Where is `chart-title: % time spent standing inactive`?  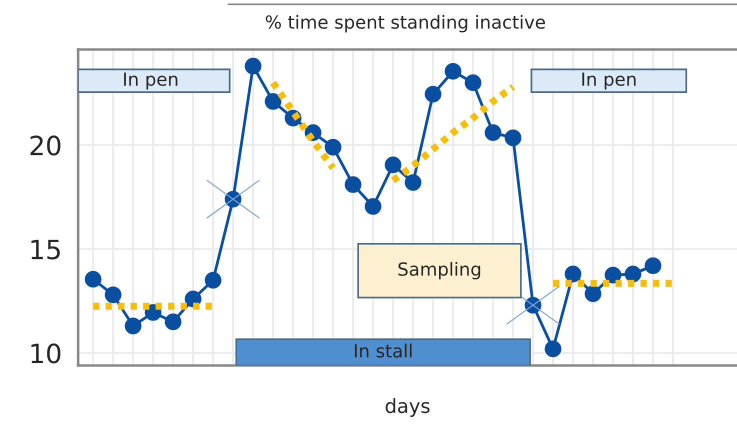
chart-title: % time spent standing inactive is located at coordinates (405, 23).